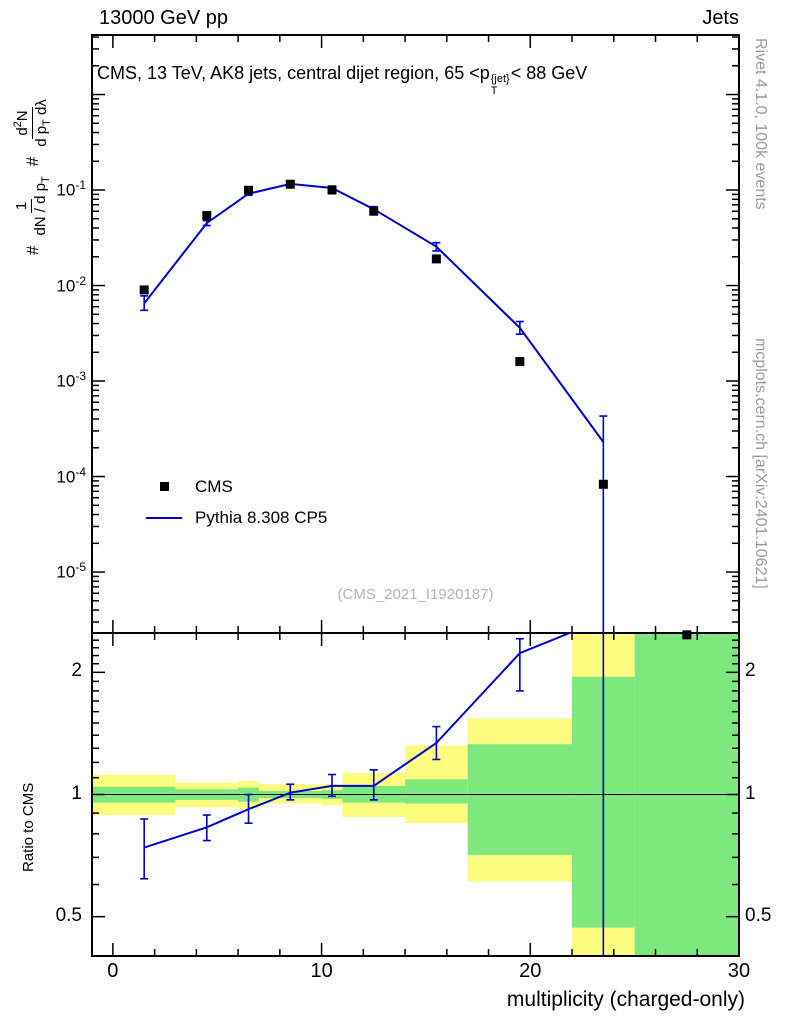  What do you see at coordinates (500, 79) in the screenshot?
I see `title-sup: {jet}` at bounding box center [500, 79].